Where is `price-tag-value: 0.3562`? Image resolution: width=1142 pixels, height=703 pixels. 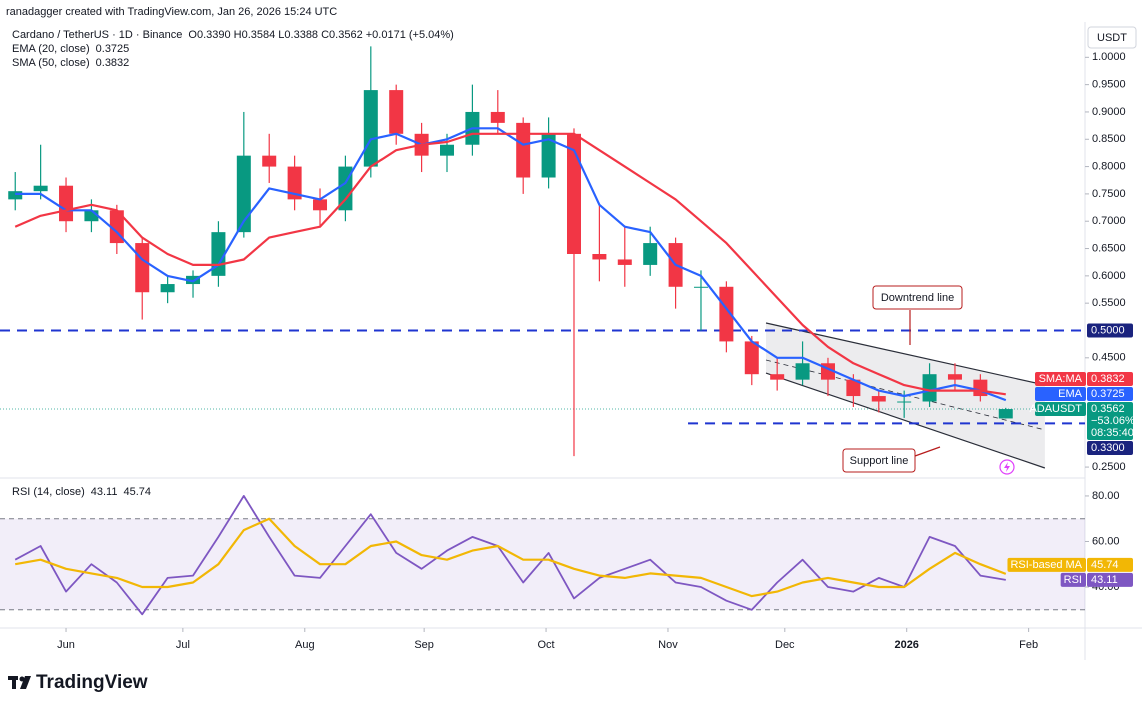
price-tag-value: 0.3562 is located at coordinates (1108, 409).